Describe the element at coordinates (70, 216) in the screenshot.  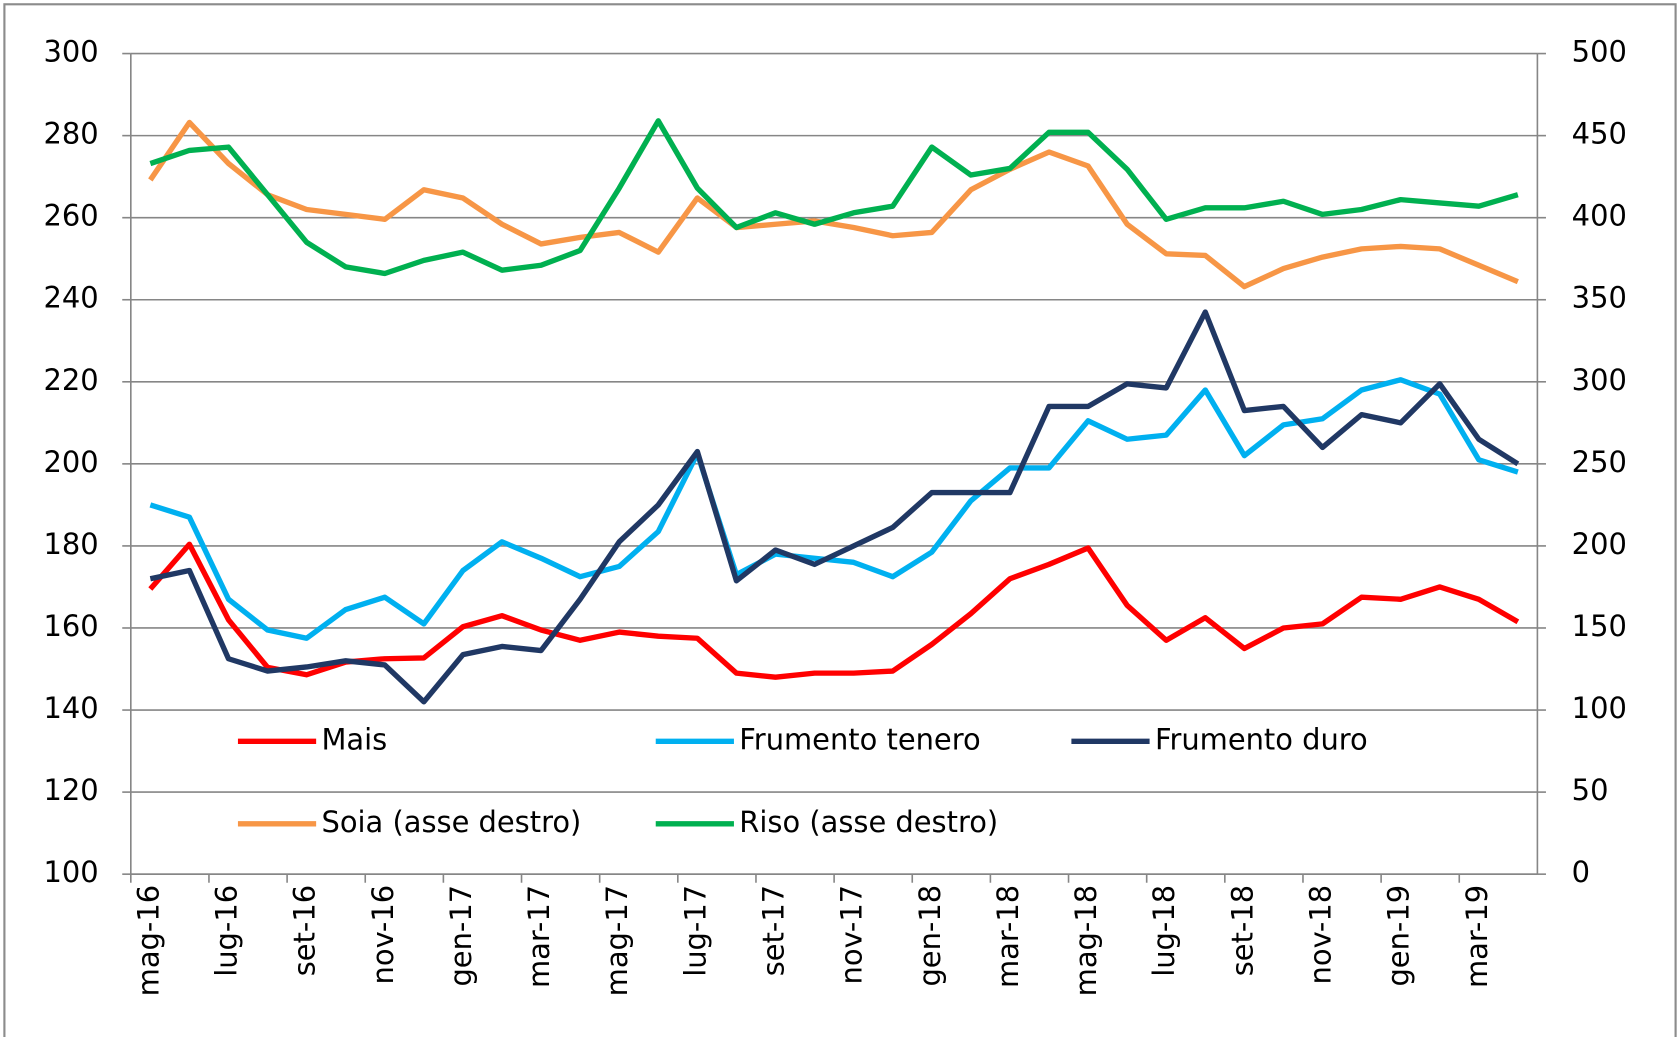
I see `y-tick-label: 260` at that location.